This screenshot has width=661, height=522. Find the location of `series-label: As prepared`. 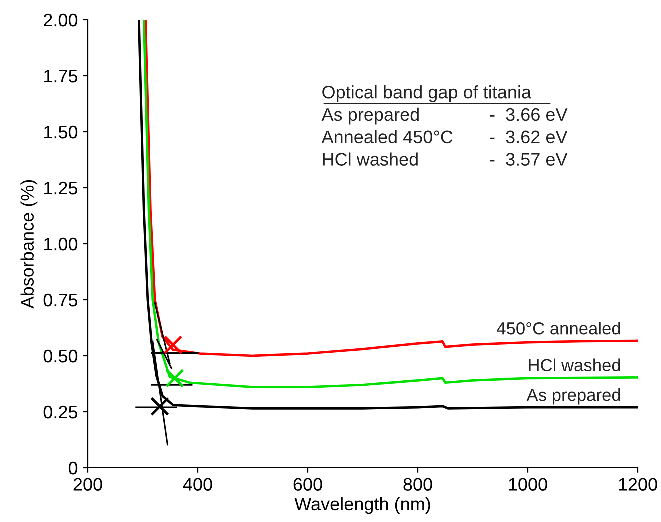

series-label: As prepared is located at coordinates (573, 396).